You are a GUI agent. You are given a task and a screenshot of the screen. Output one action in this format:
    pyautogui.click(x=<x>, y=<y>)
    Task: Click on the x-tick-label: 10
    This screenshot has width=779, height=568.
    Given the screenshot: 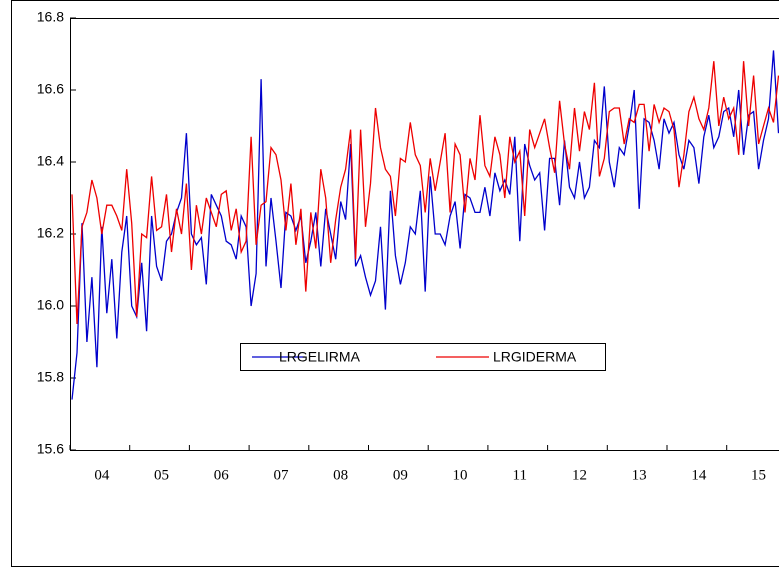 What is the action you would take?
    pyautogui.click(x=460, y=475)
    